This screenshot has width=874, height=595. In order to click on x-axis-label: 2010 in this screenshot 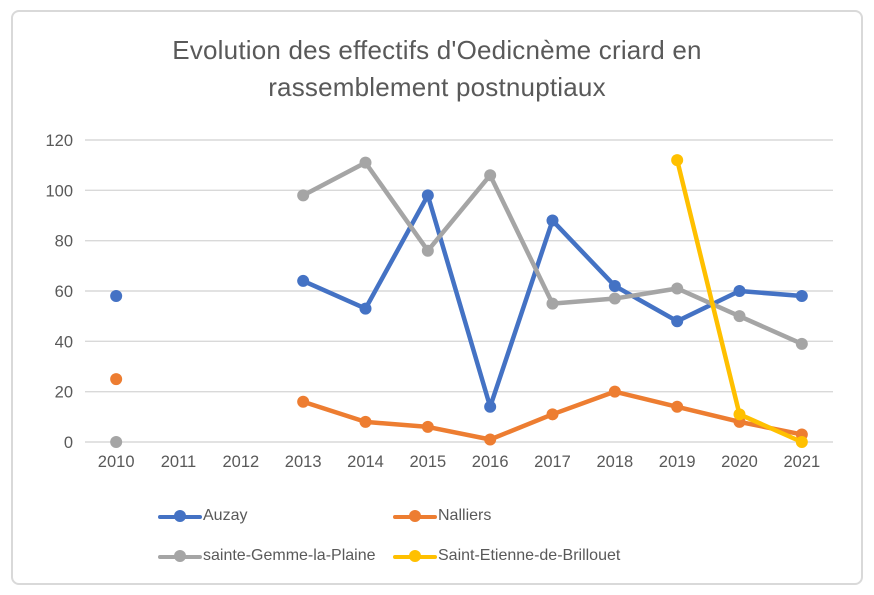, I will do `click(116, 462)`.